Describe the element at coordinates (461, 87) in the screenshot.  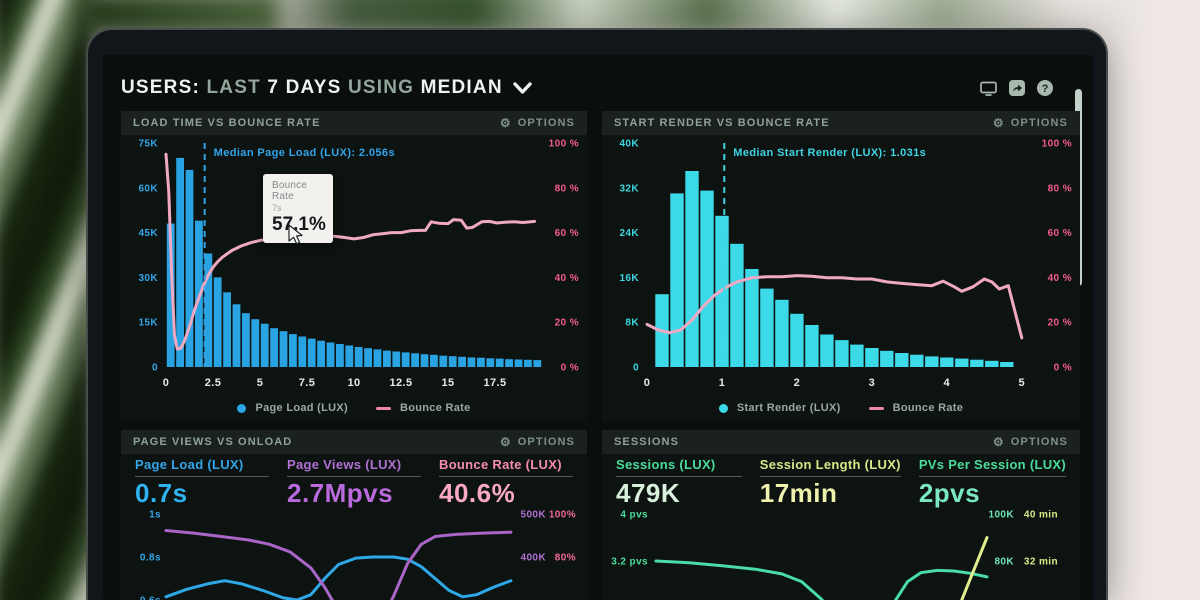
I see `title-median: MEDIAN` at that location.